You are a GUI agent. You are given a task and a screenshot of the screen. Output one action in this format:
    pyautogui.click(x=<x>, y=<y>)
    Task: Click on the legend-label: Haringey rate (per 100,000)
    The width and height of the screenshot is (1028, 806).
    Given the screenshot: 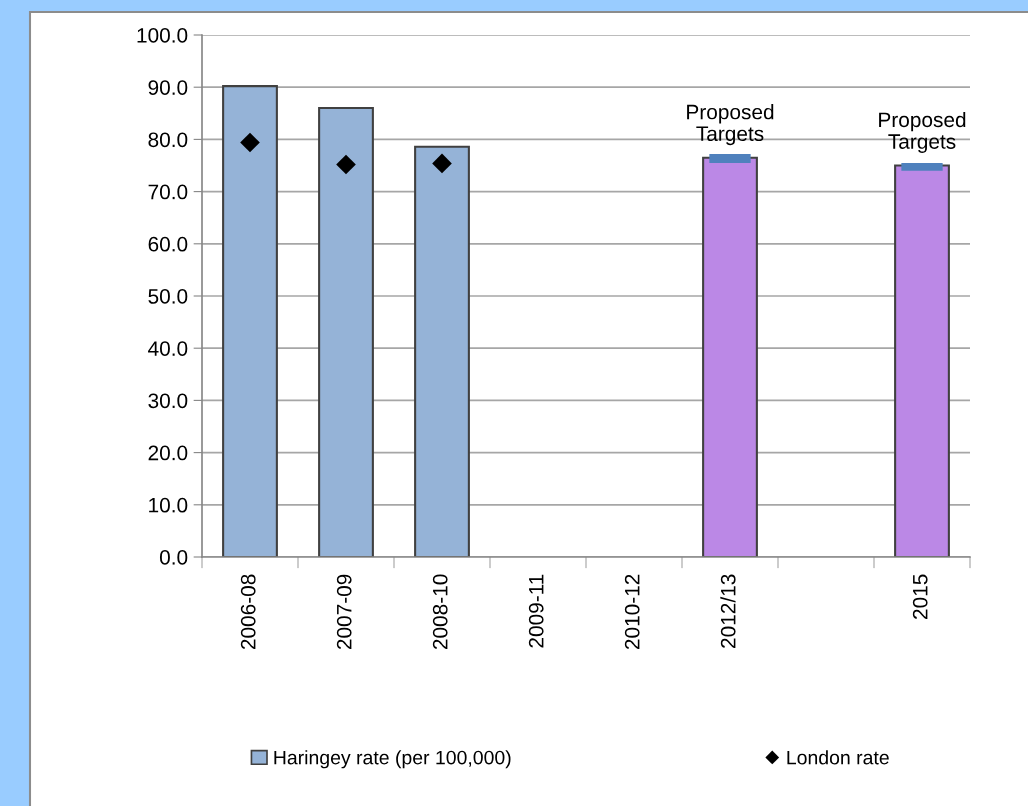 What is the action you would take?
    pyautogui.click(x=392, y=759)
    